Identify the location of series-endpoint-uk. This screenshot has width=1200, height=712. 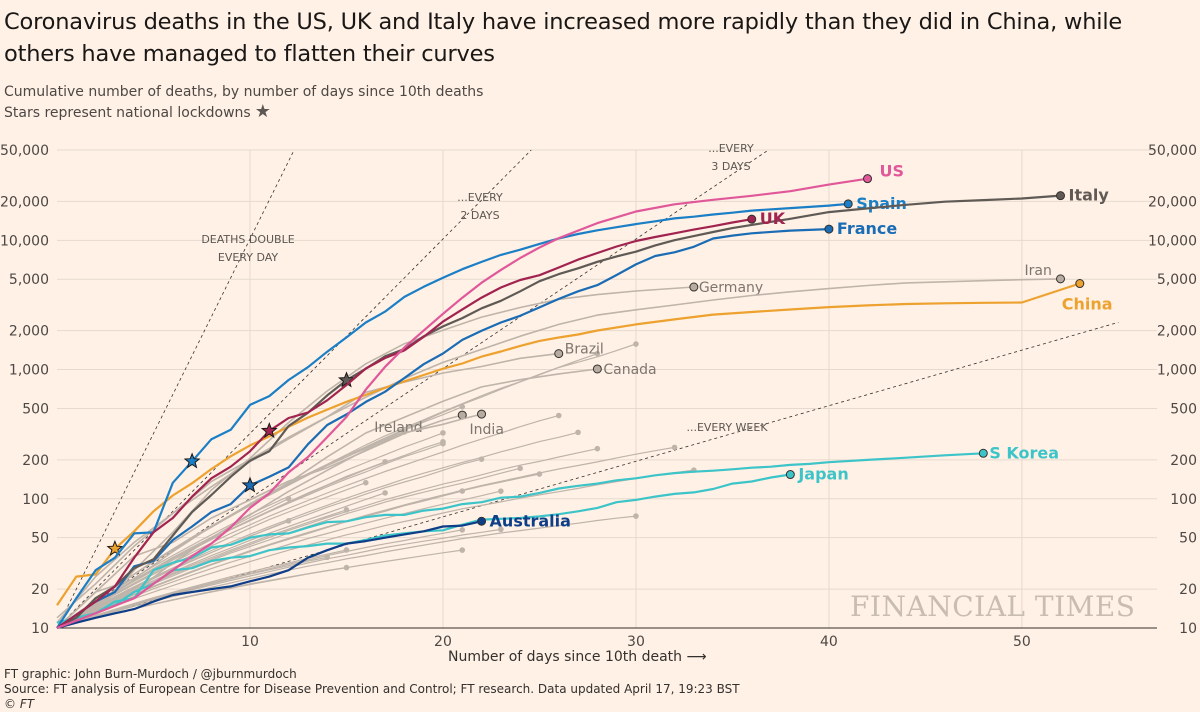
(752, 219).